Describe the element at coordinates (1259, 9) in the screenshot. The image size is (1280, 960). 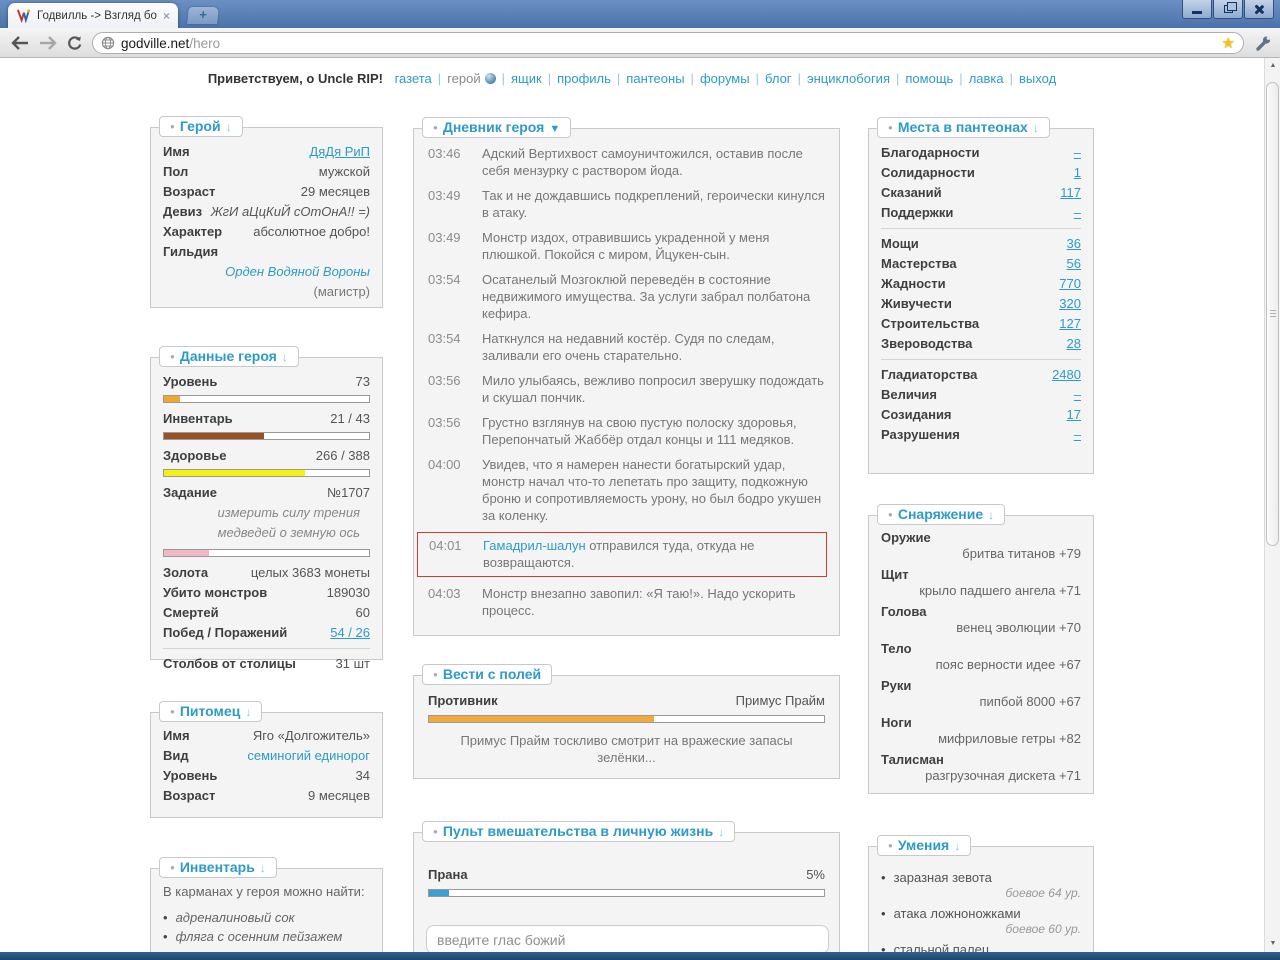
I see `window-close-button` at that location.